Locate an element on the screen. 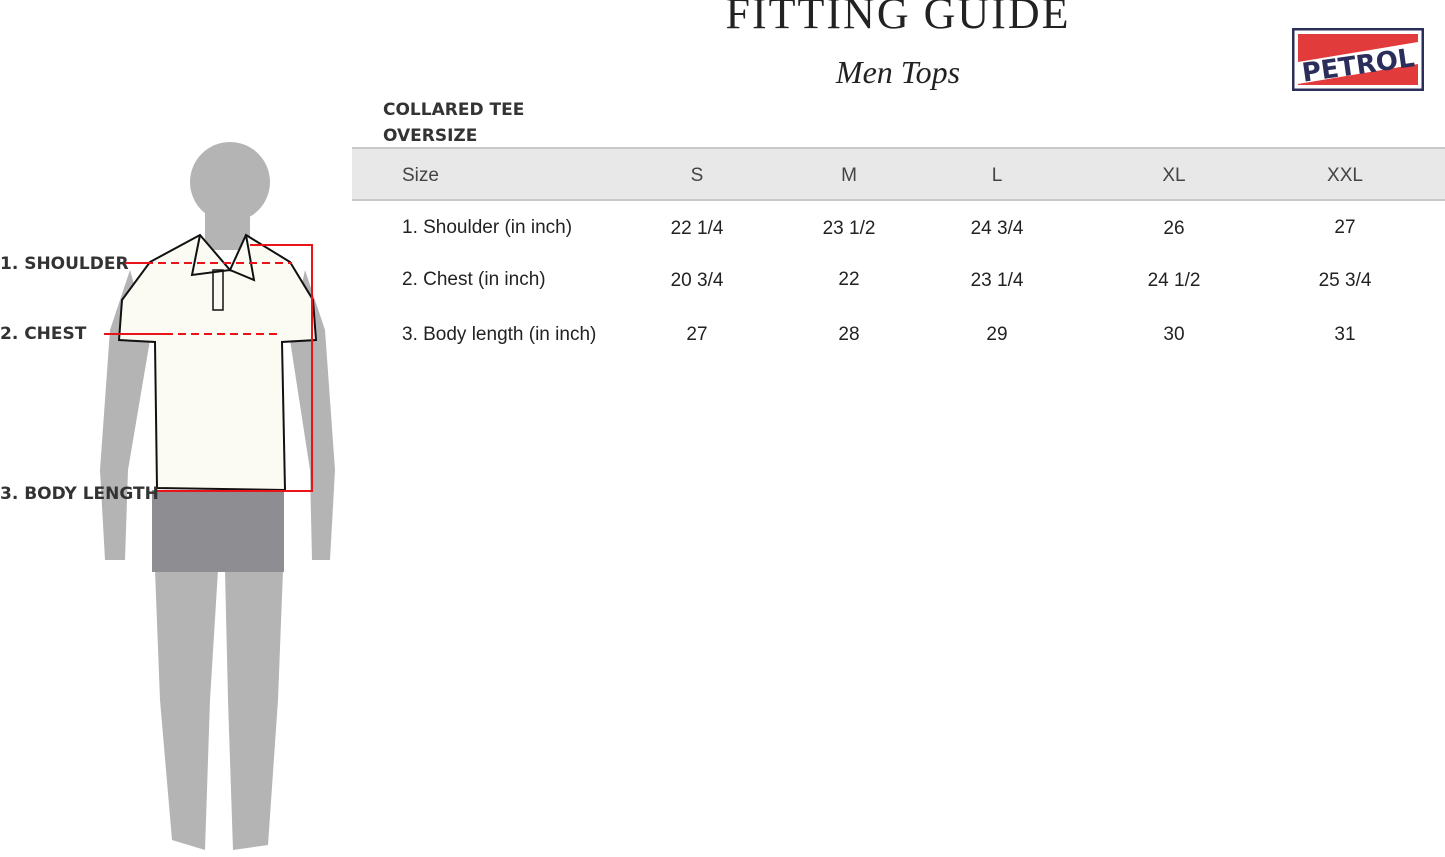 This screenshot has height=857, width=1445. polo-shirt is located at coordinates (217, 362).